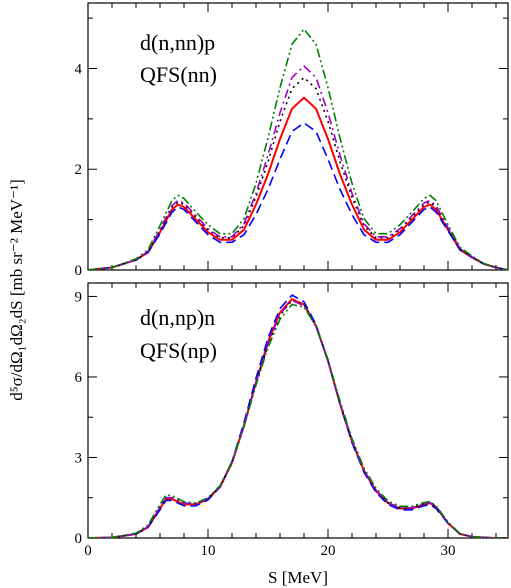  Describe the element at coordinates (298, 577) in the screenshot. I see `x-axis-title: S [MeV]` at that location.